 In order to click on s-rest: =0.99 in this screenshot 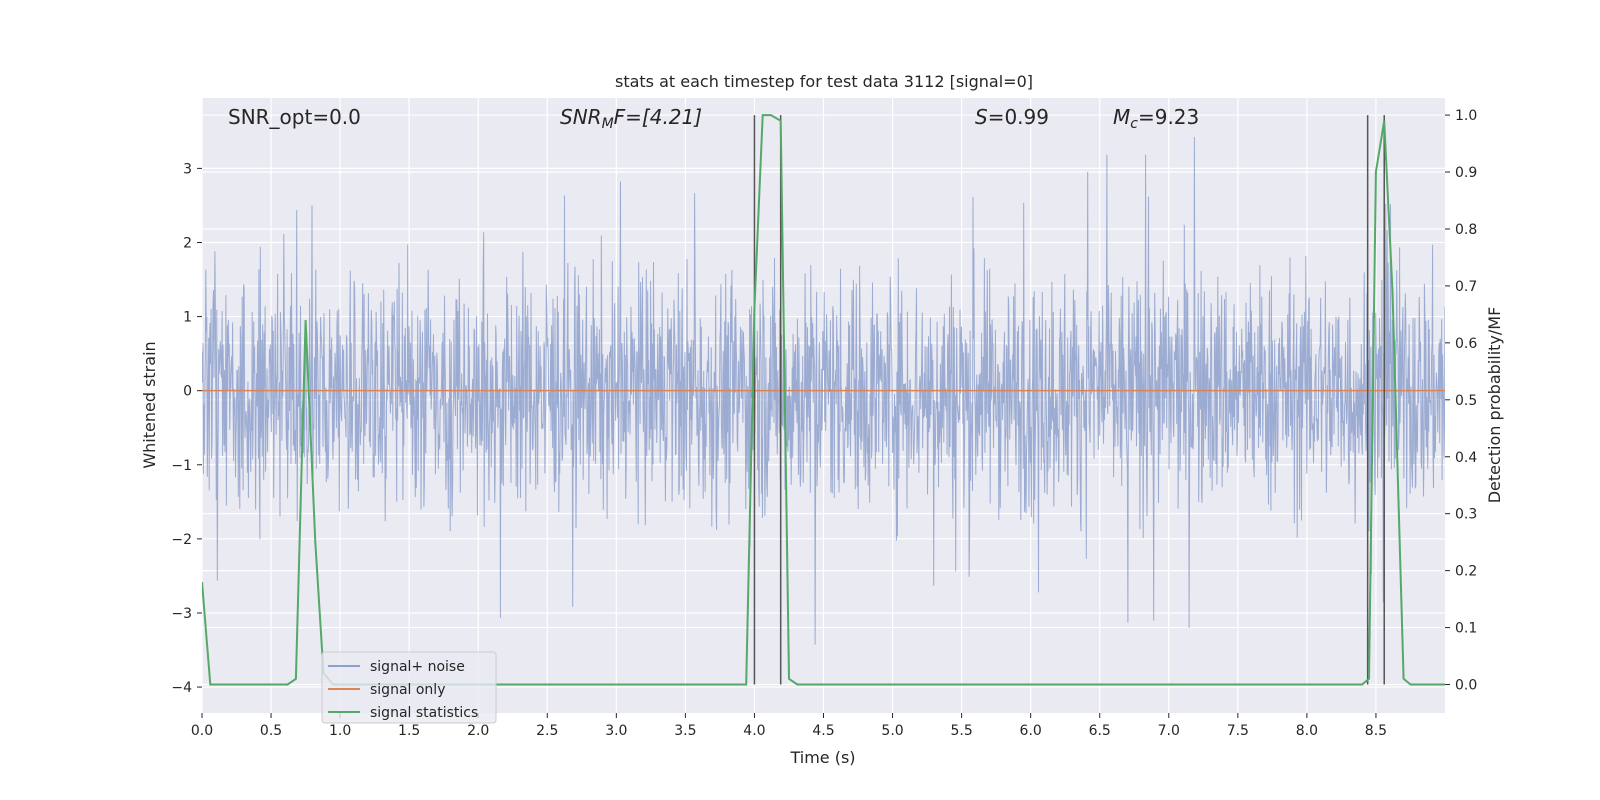, I will do `click(1018, 117)`.